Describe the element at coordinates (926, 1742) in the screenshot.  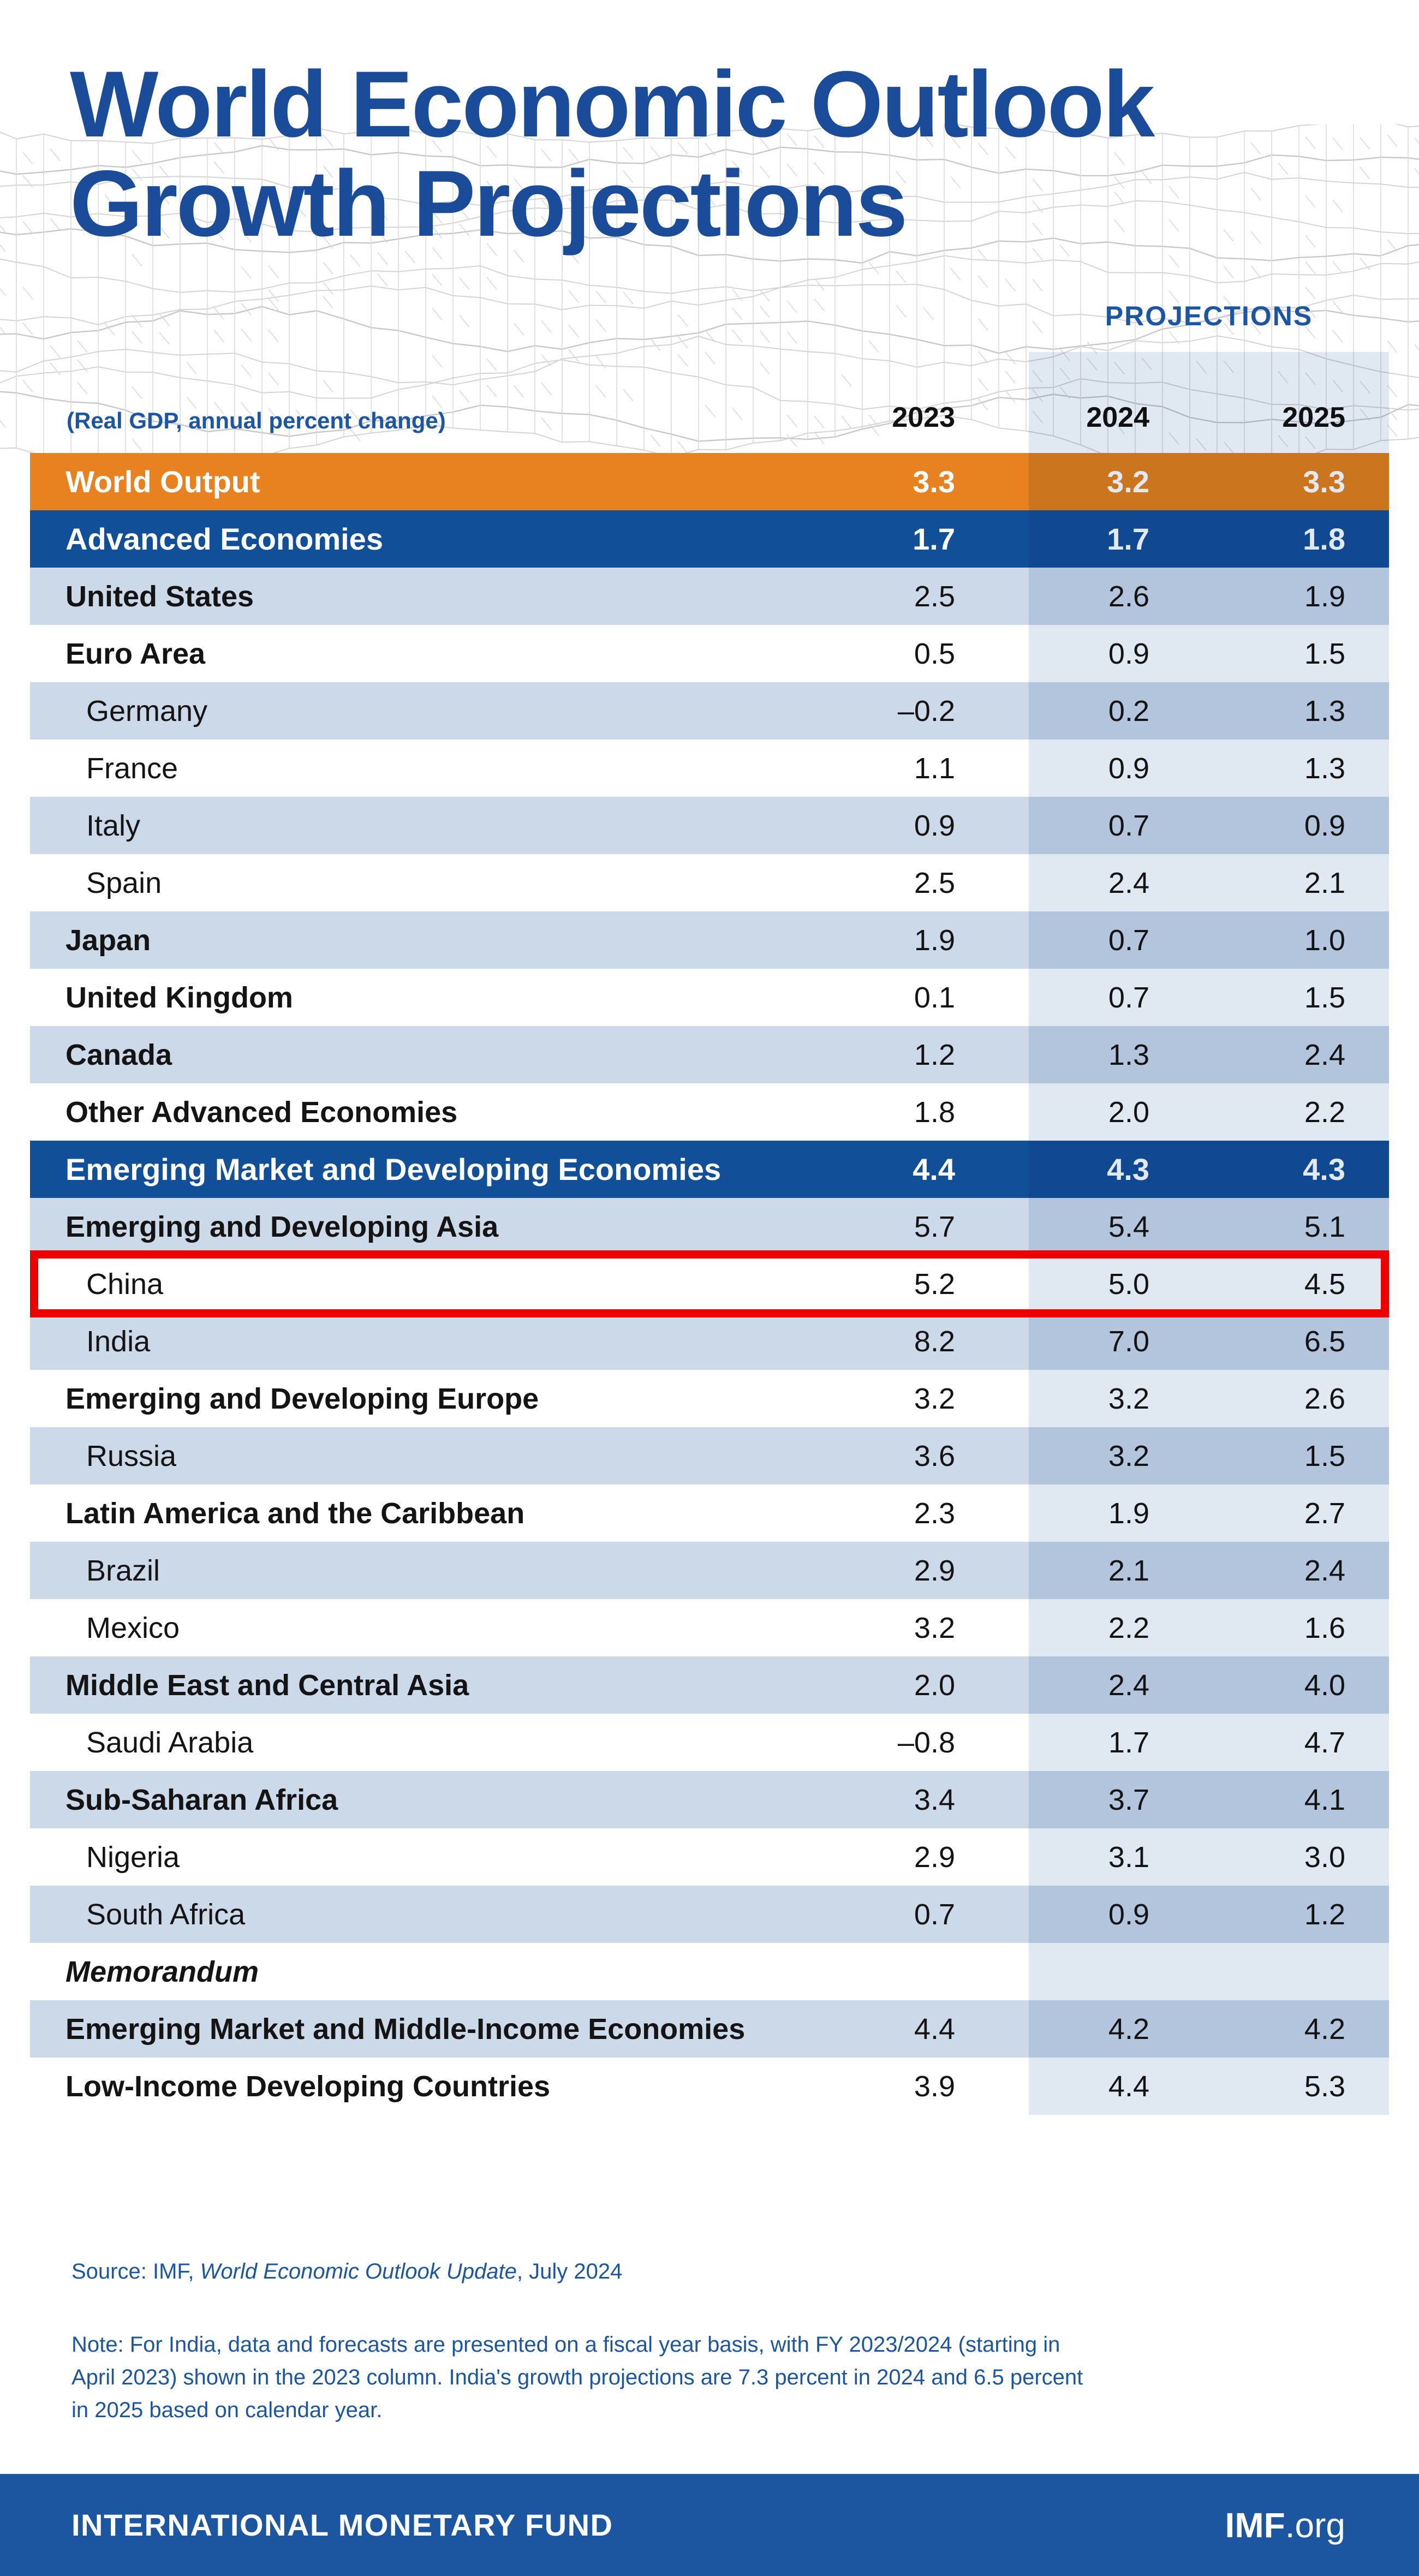
I see `row-value-2023: –0.8` at that location.